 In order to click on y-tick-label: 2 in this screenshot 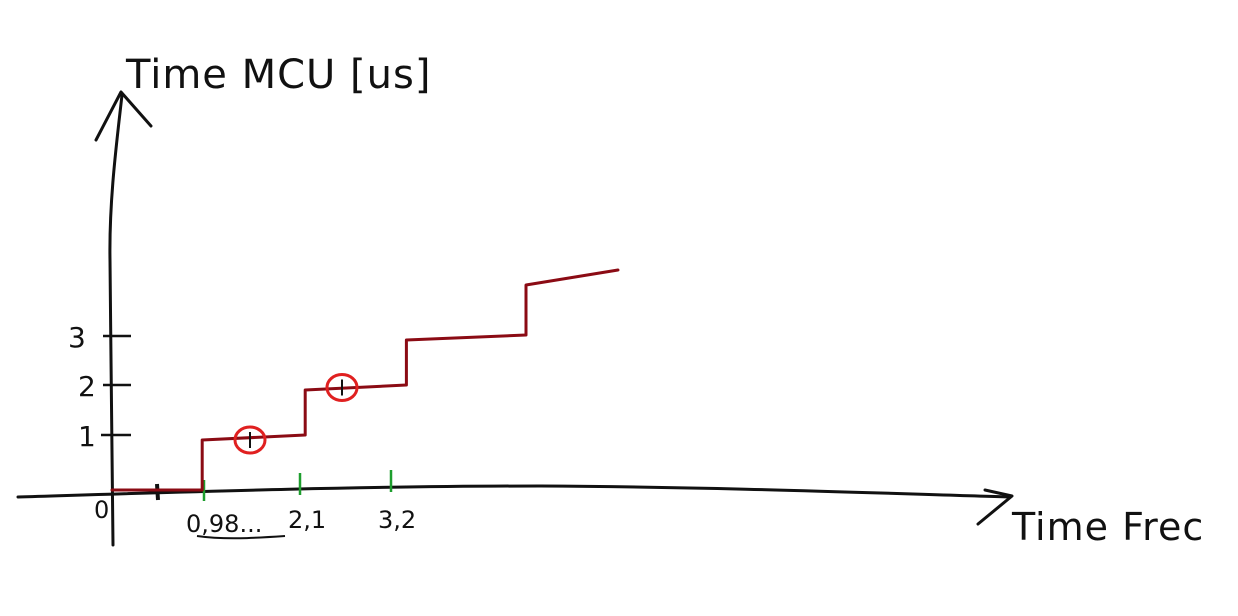, I will do `click(87, 386)`.